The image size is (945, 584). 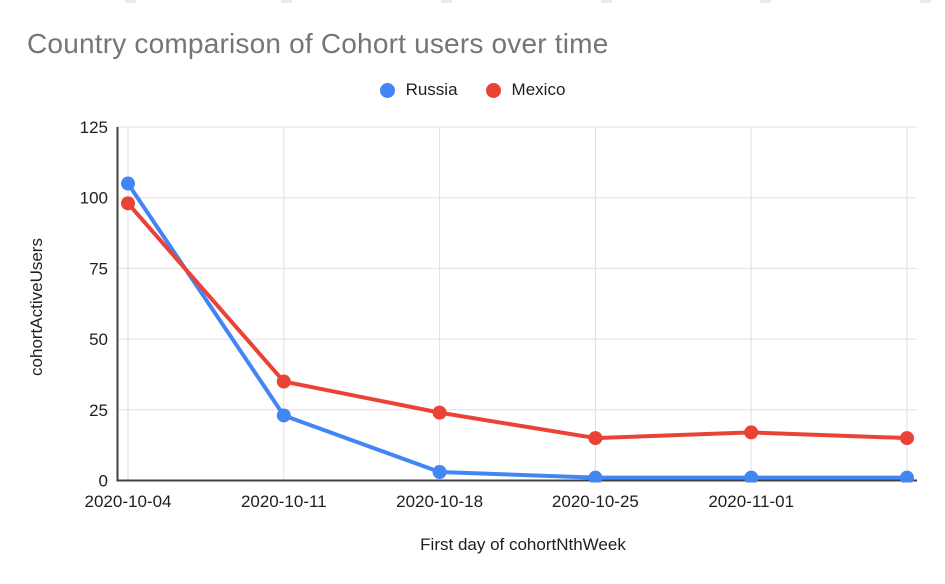 What do you see at coordinates (751, 501) in the screenshot?
I see `x-tick-label: 2020-11-01` at bounding box center [751, 501].